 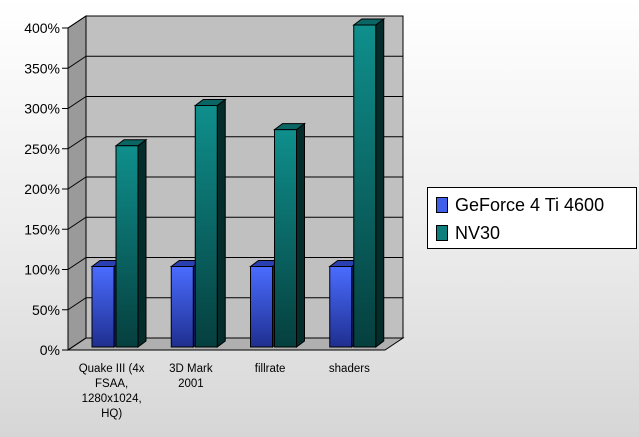 What do you see at coordinates (111, 384) in the screenshot?
I see `x-tick-line: FSAA,` at bounding box center [111, 384].